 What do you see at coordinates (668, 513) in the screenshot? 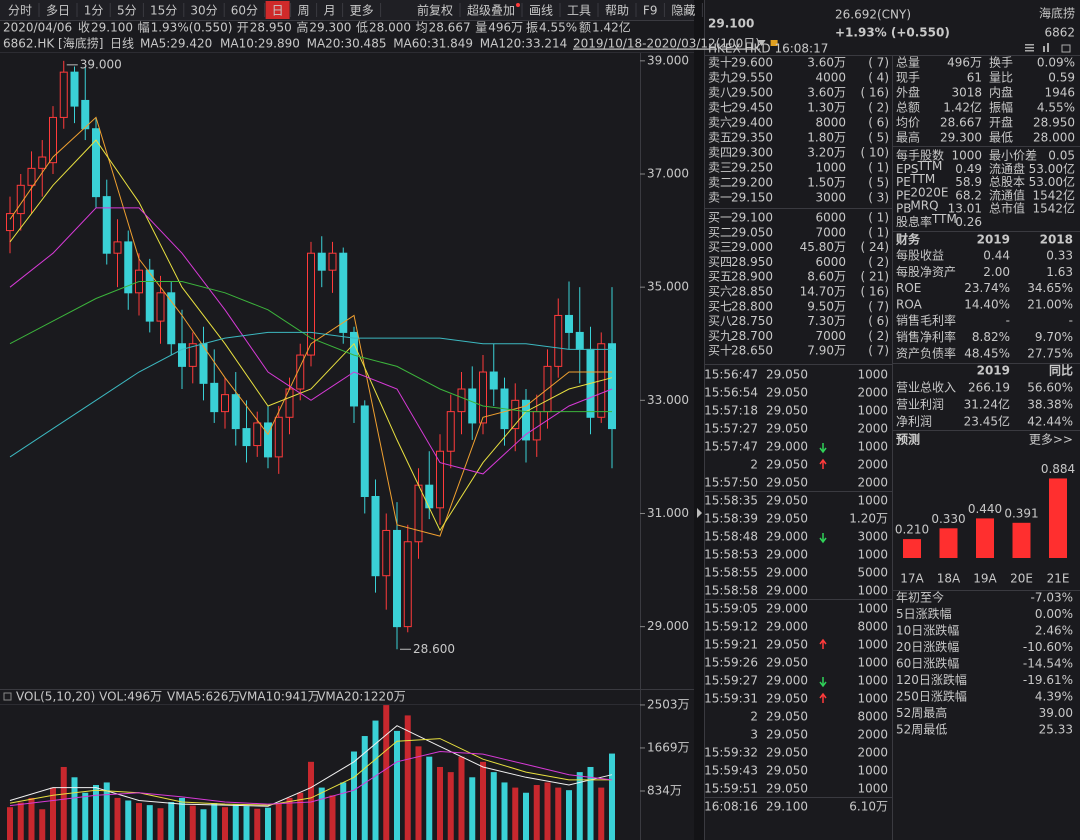
I see `y-tick-label: 31.000` at bounding box center [668, 513].